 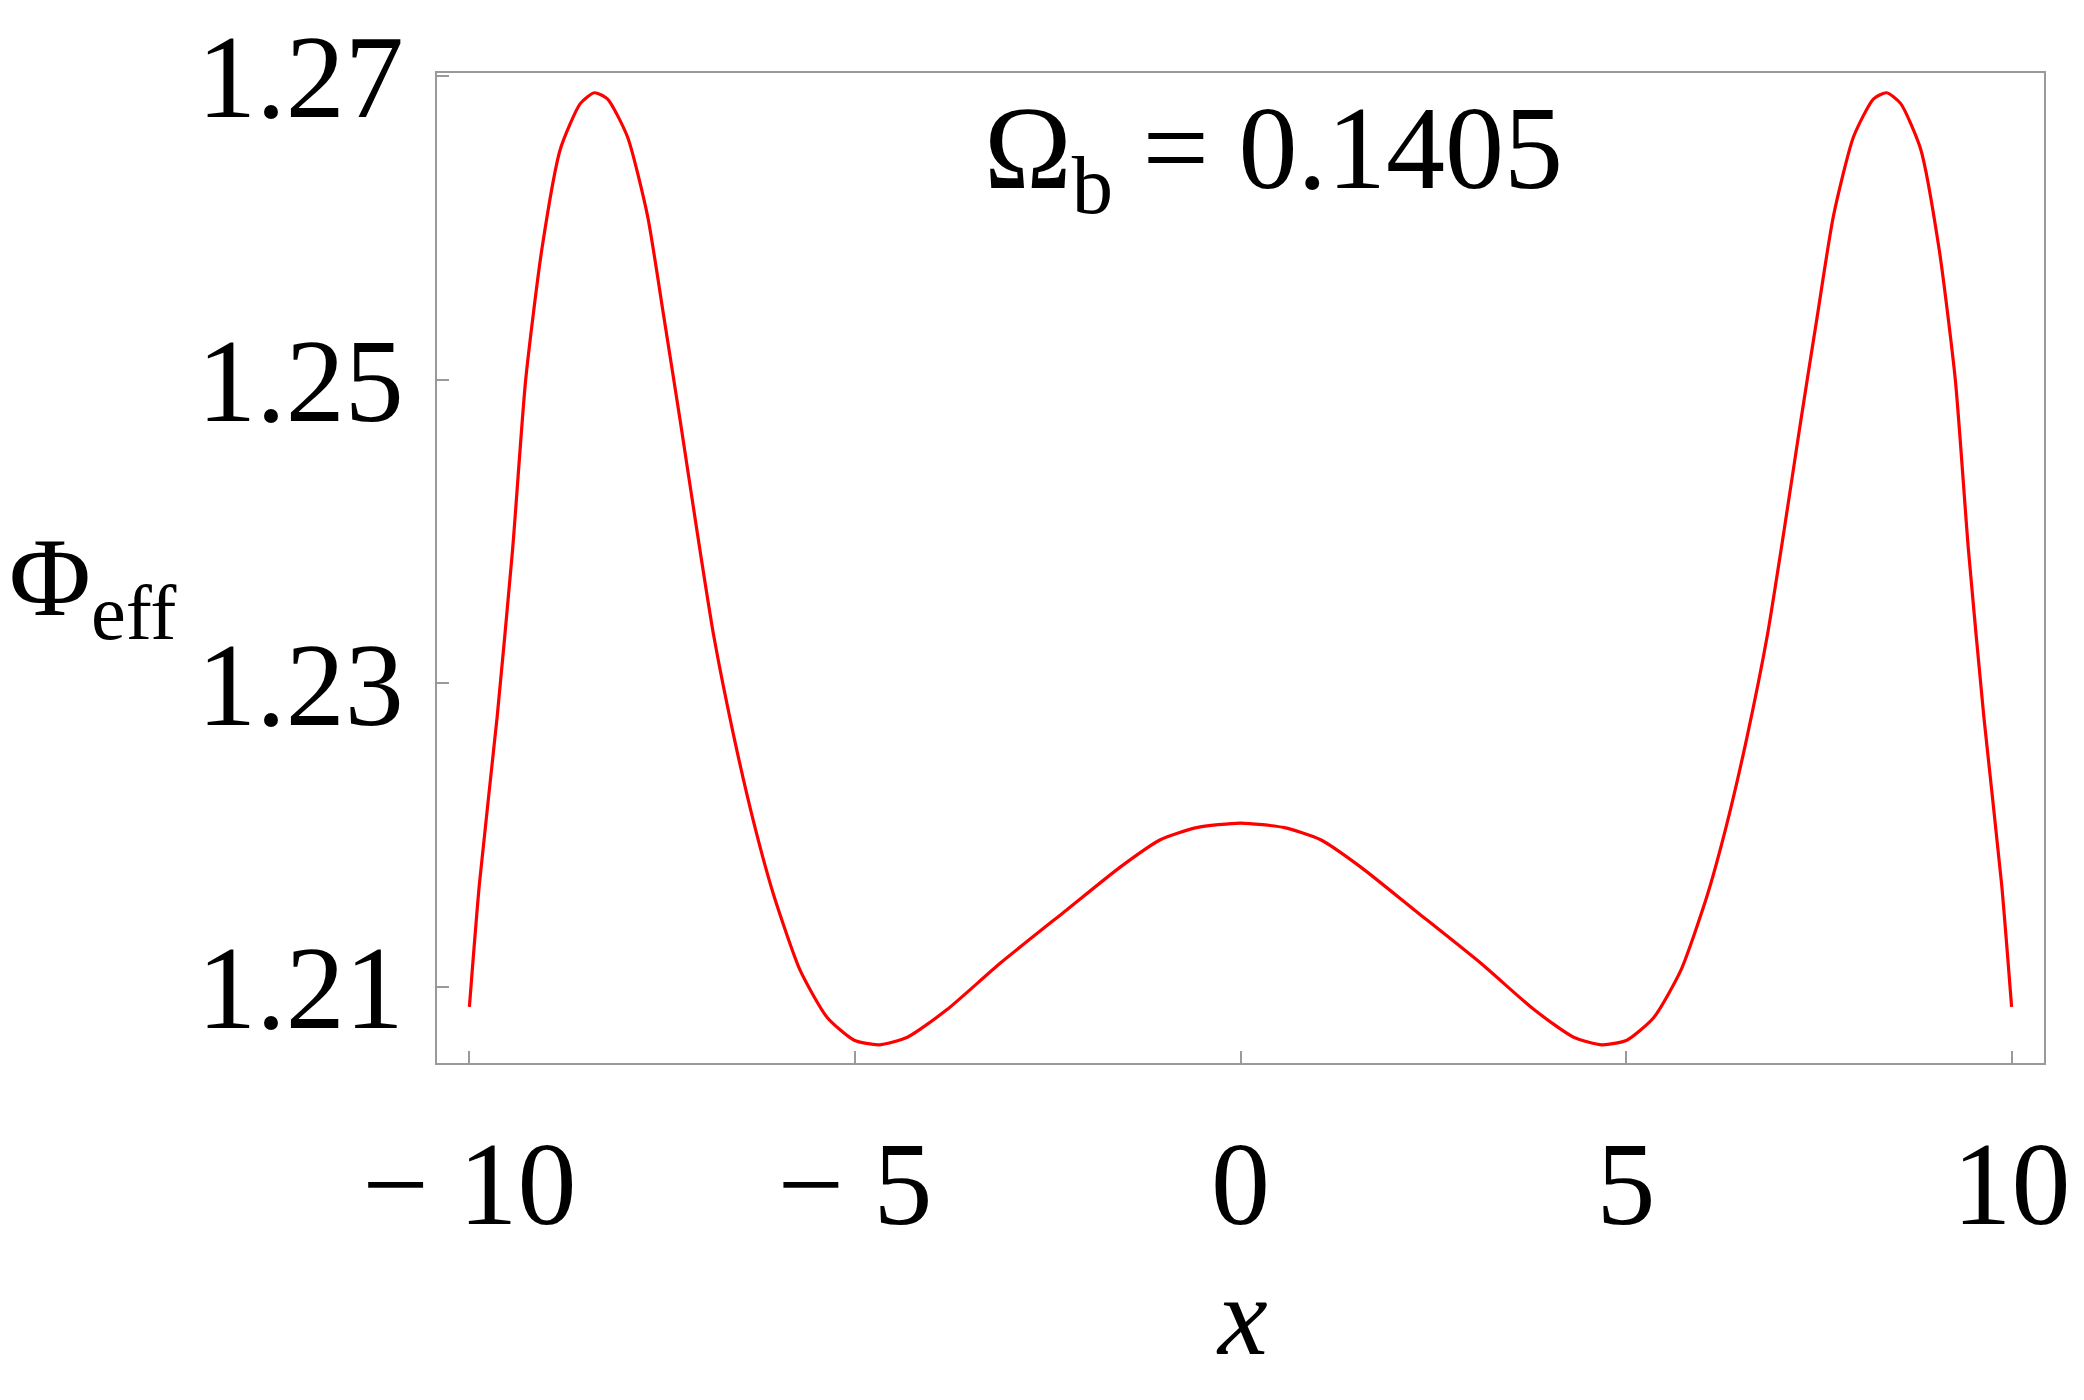 What do you see at coordinates (300, 685) in the screenshot?
I see `y-tick-label: 1.23` at bounding box center [300, 685].